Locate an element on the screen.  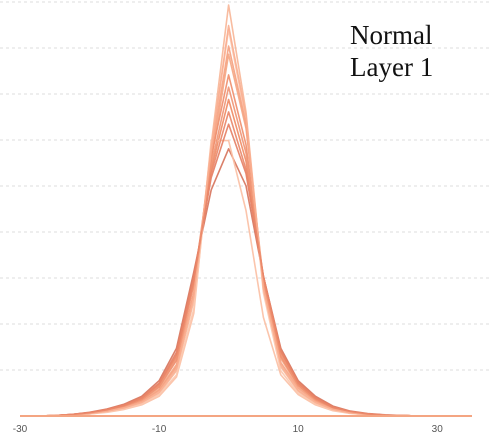
x-tick-label: -10 is located at coordinates (159, 429).